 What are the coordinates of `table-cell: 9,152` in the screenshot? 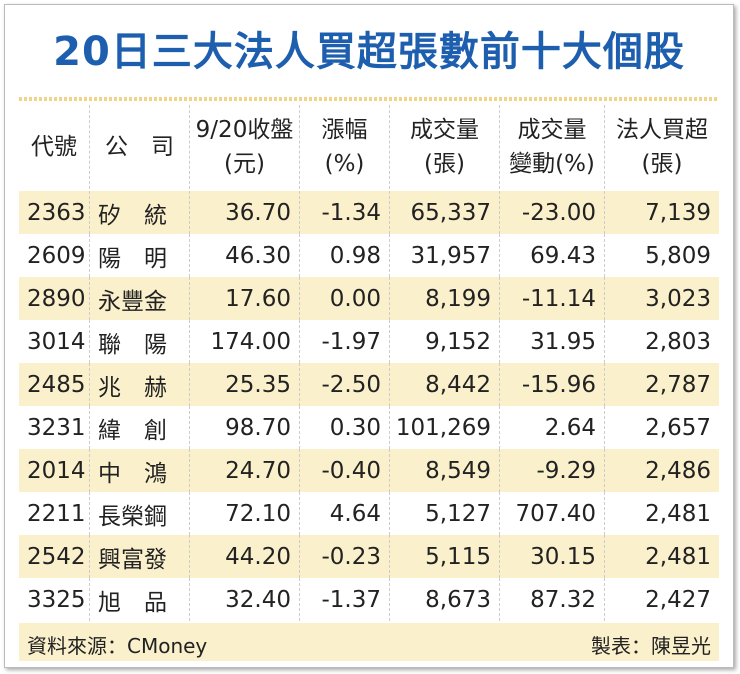 It's located at (444, 341).